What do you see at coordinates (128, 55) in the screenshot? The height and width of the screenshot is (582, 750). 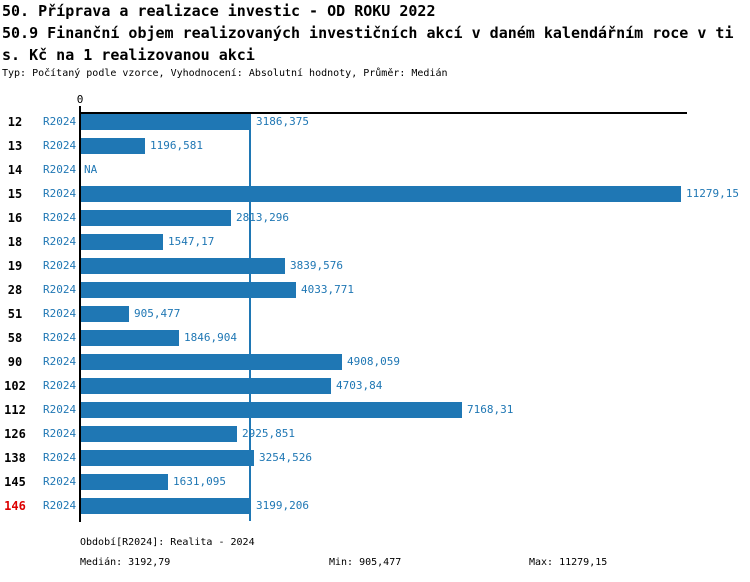 I see `chart-title-line3: s. Kč na 1 realizovanou akci` at bounding box center [128, 55].